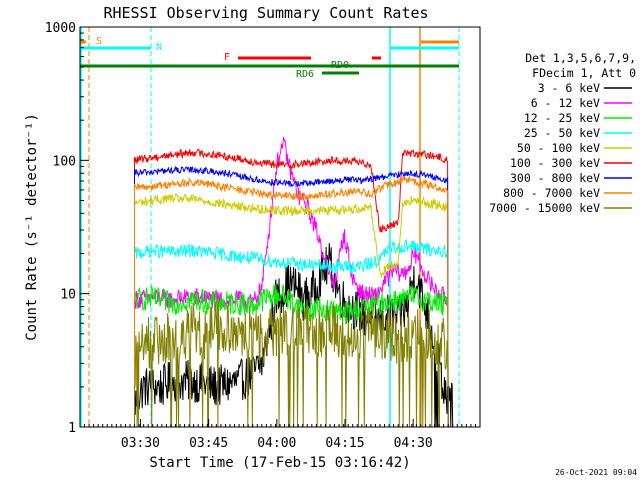 This screenshot has height=480, width=640. What do you see at coordinates (159, 47) in the screenshot?
I see `annotation-label-n: N` at bounding box center [159, 47].